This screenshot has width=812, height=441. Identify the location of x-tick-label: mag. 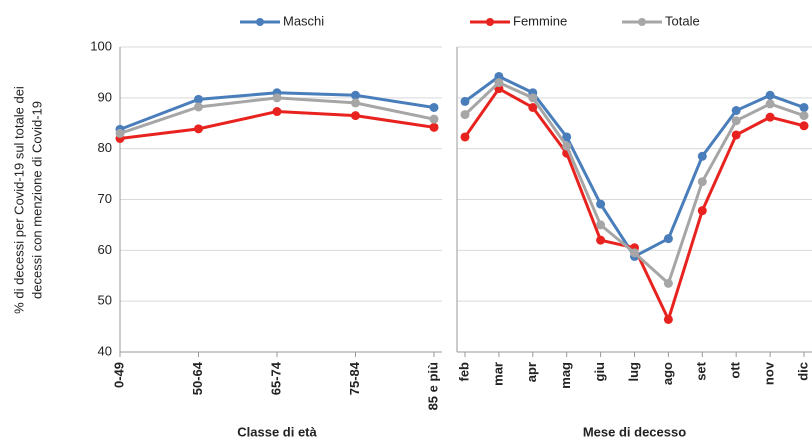
(565, 375).